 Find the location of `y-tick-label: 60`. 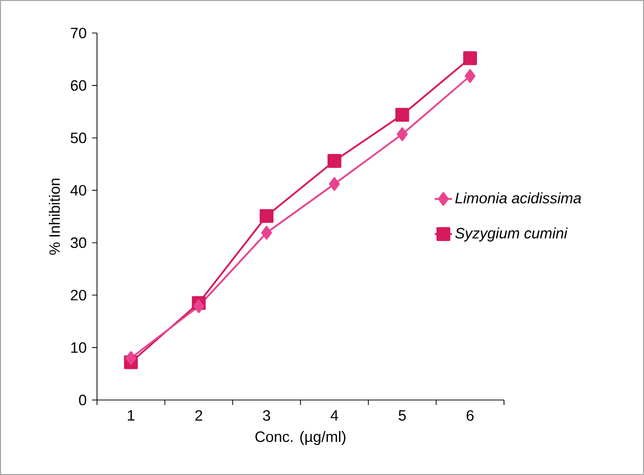

y-tick-label: 60 is located at coordinates (78, 85).